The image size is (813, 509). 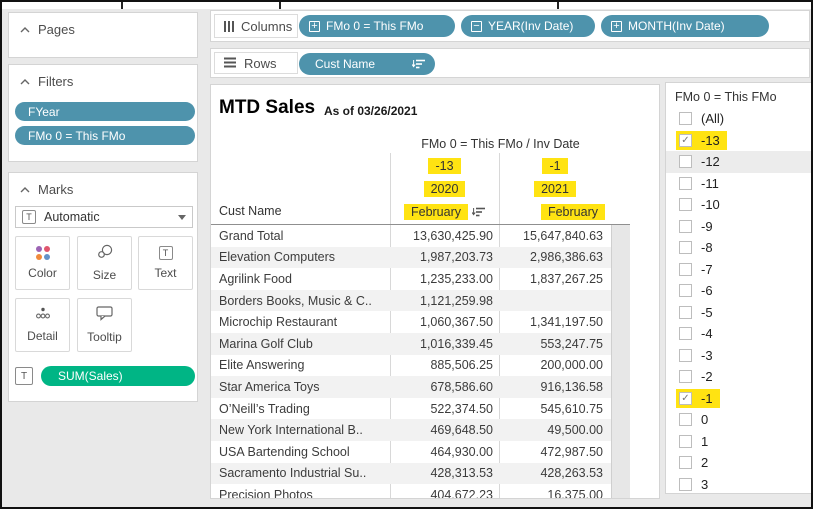 What do you see at coordinates (104, 263) in the screenshot?
I see `size-button: Size` at bounding box center [104, 263].